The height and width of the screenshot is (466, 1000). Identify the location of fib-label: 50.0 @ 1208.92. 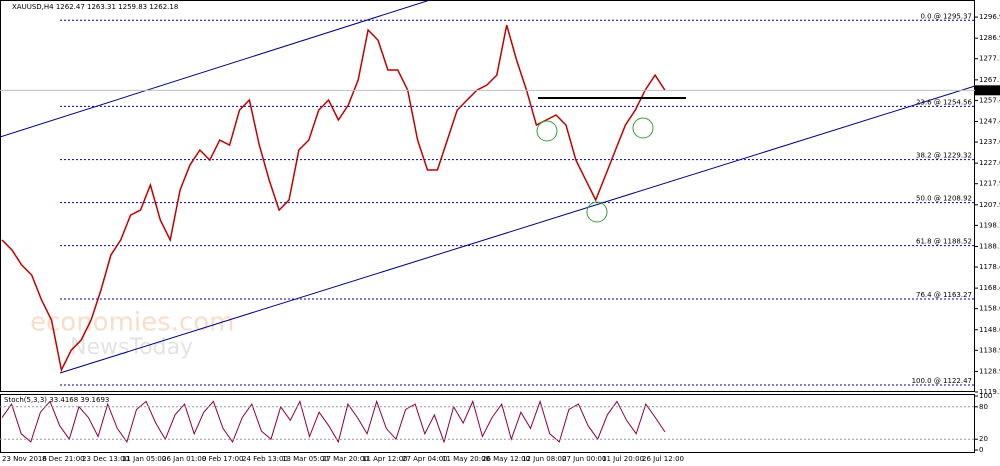
(944, 199).